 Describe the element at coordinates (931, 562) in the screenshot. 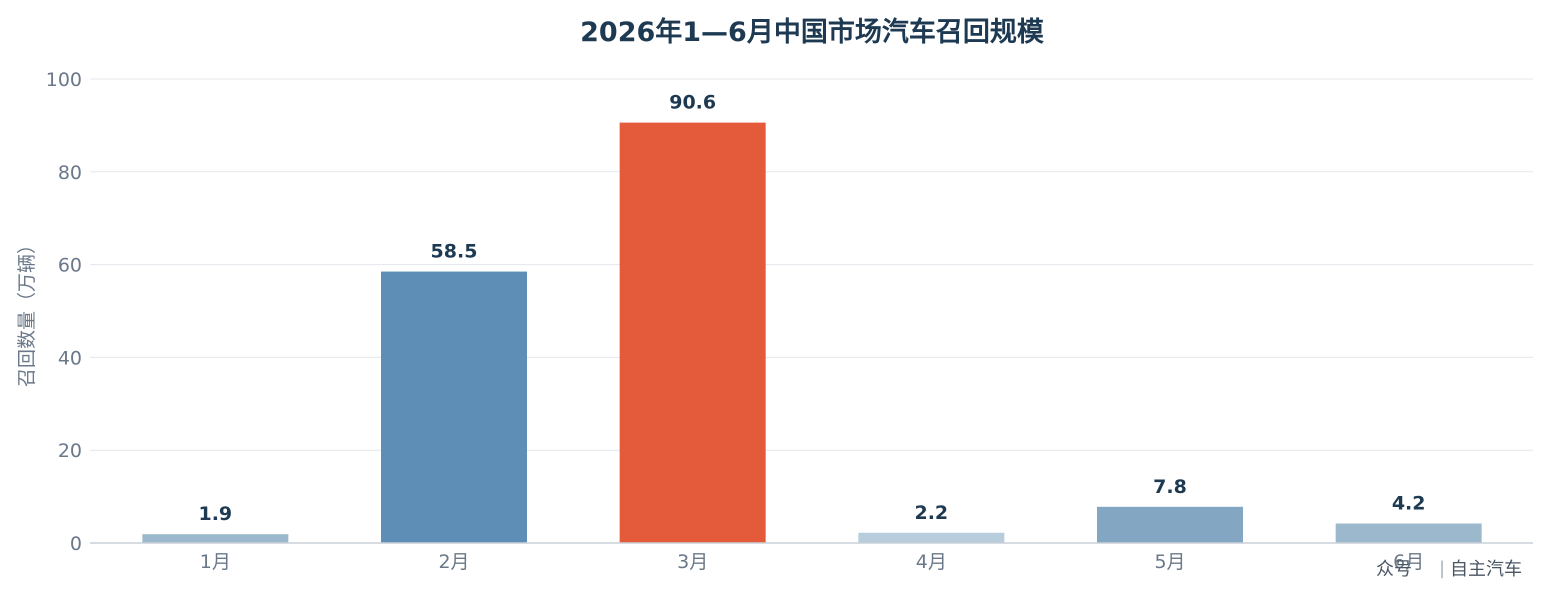

I see `x-tick-label: 4月` at that location.